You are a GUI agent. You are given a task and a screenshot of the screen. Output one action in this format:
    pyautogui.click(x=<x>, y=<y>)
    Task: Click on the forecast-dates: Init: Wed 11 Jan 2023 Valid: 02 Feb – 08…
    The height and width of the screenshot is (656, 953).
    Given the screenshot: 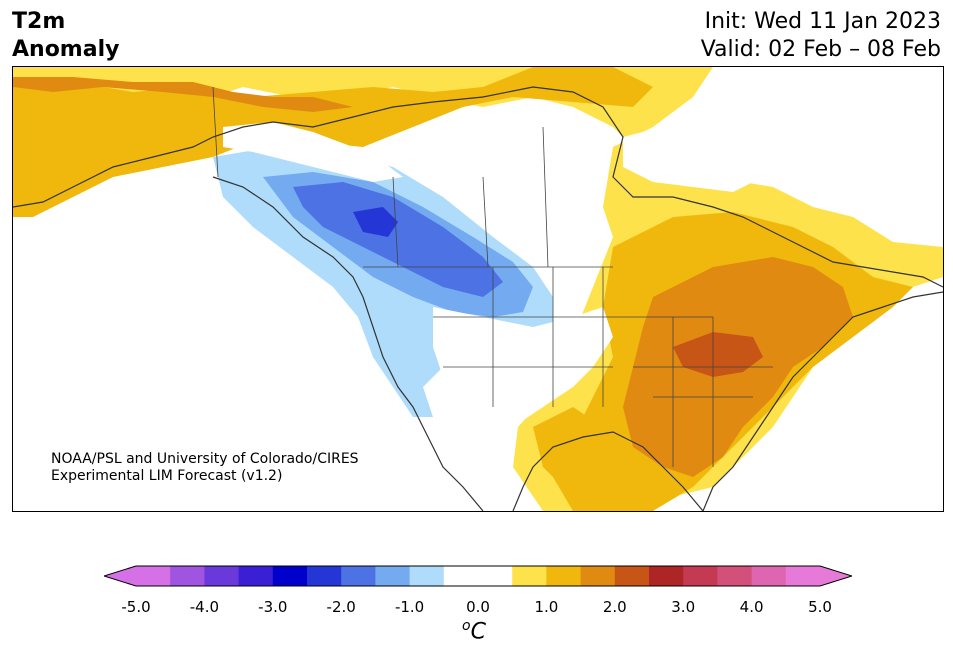 What is the action you would take?
    pyautogui.click(x=821, y=36)
    